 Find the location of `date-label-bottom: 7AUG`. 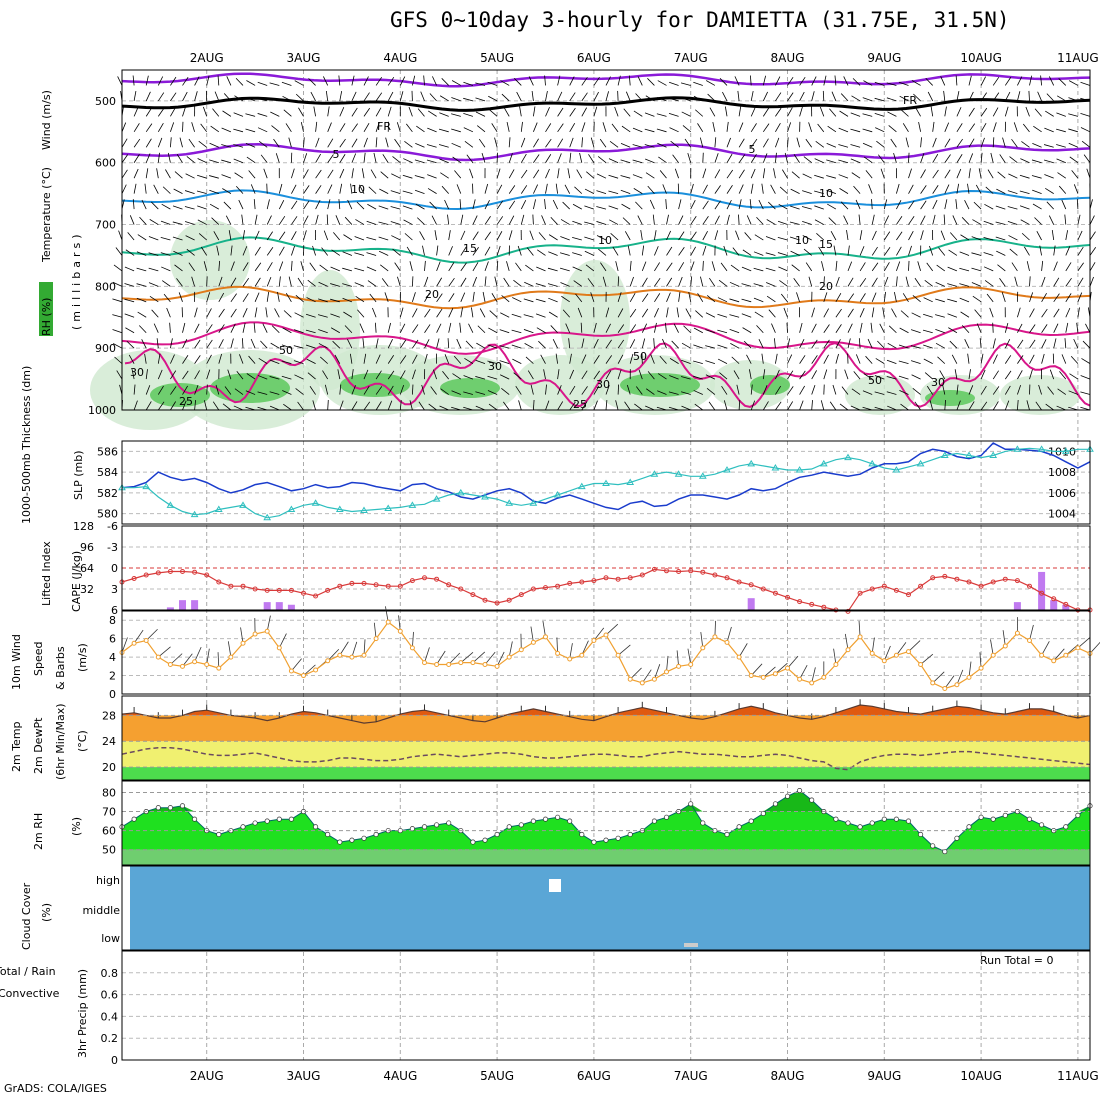

date-label-bottom: 7AUG is located at coordinates (691, 1076).